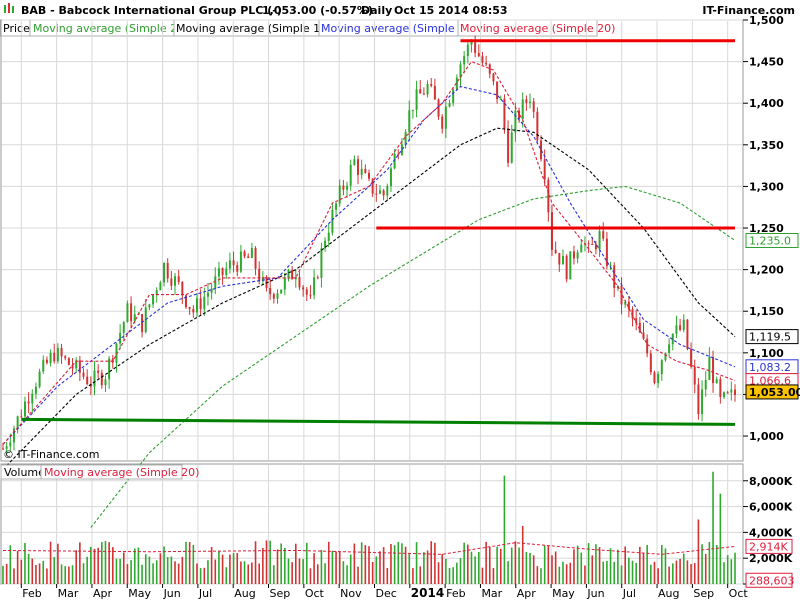 The width and height of the screenshot is (800, 603). I want to click on price-tick-label: 1,200, so click(766, 270).